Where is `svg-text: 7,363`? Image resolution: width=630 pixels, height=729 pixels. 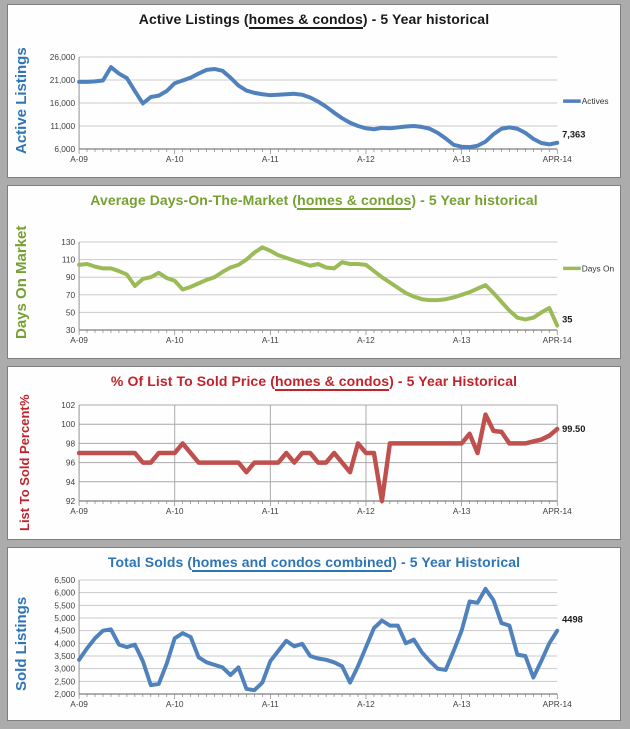
svg-text: 7,363 is located at coordinates (573, 134).